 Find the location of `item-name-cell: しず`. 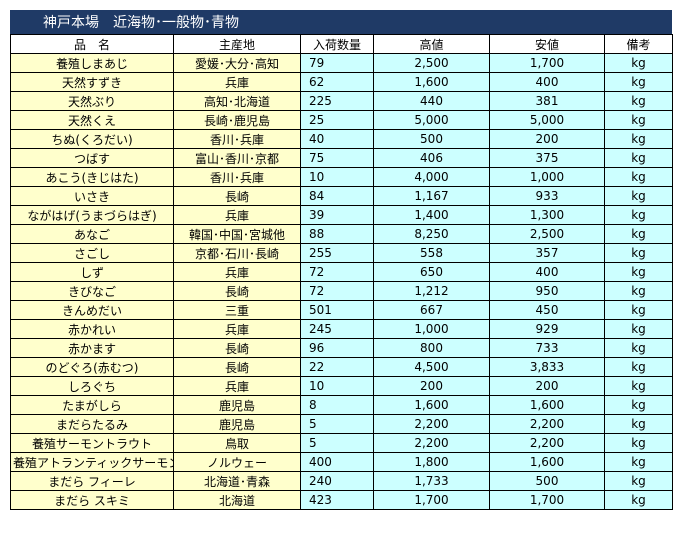

item-name-cell: しず is located at coordinates (92, 272).